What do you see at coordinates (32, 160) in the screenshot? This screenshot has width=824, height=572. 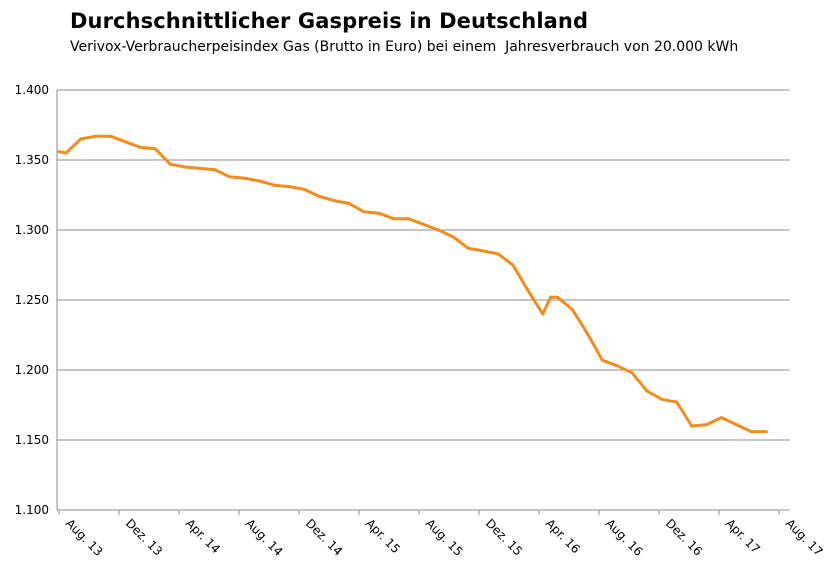 I see `y-tick-label: 1.350` at bounding box center [32, 160].